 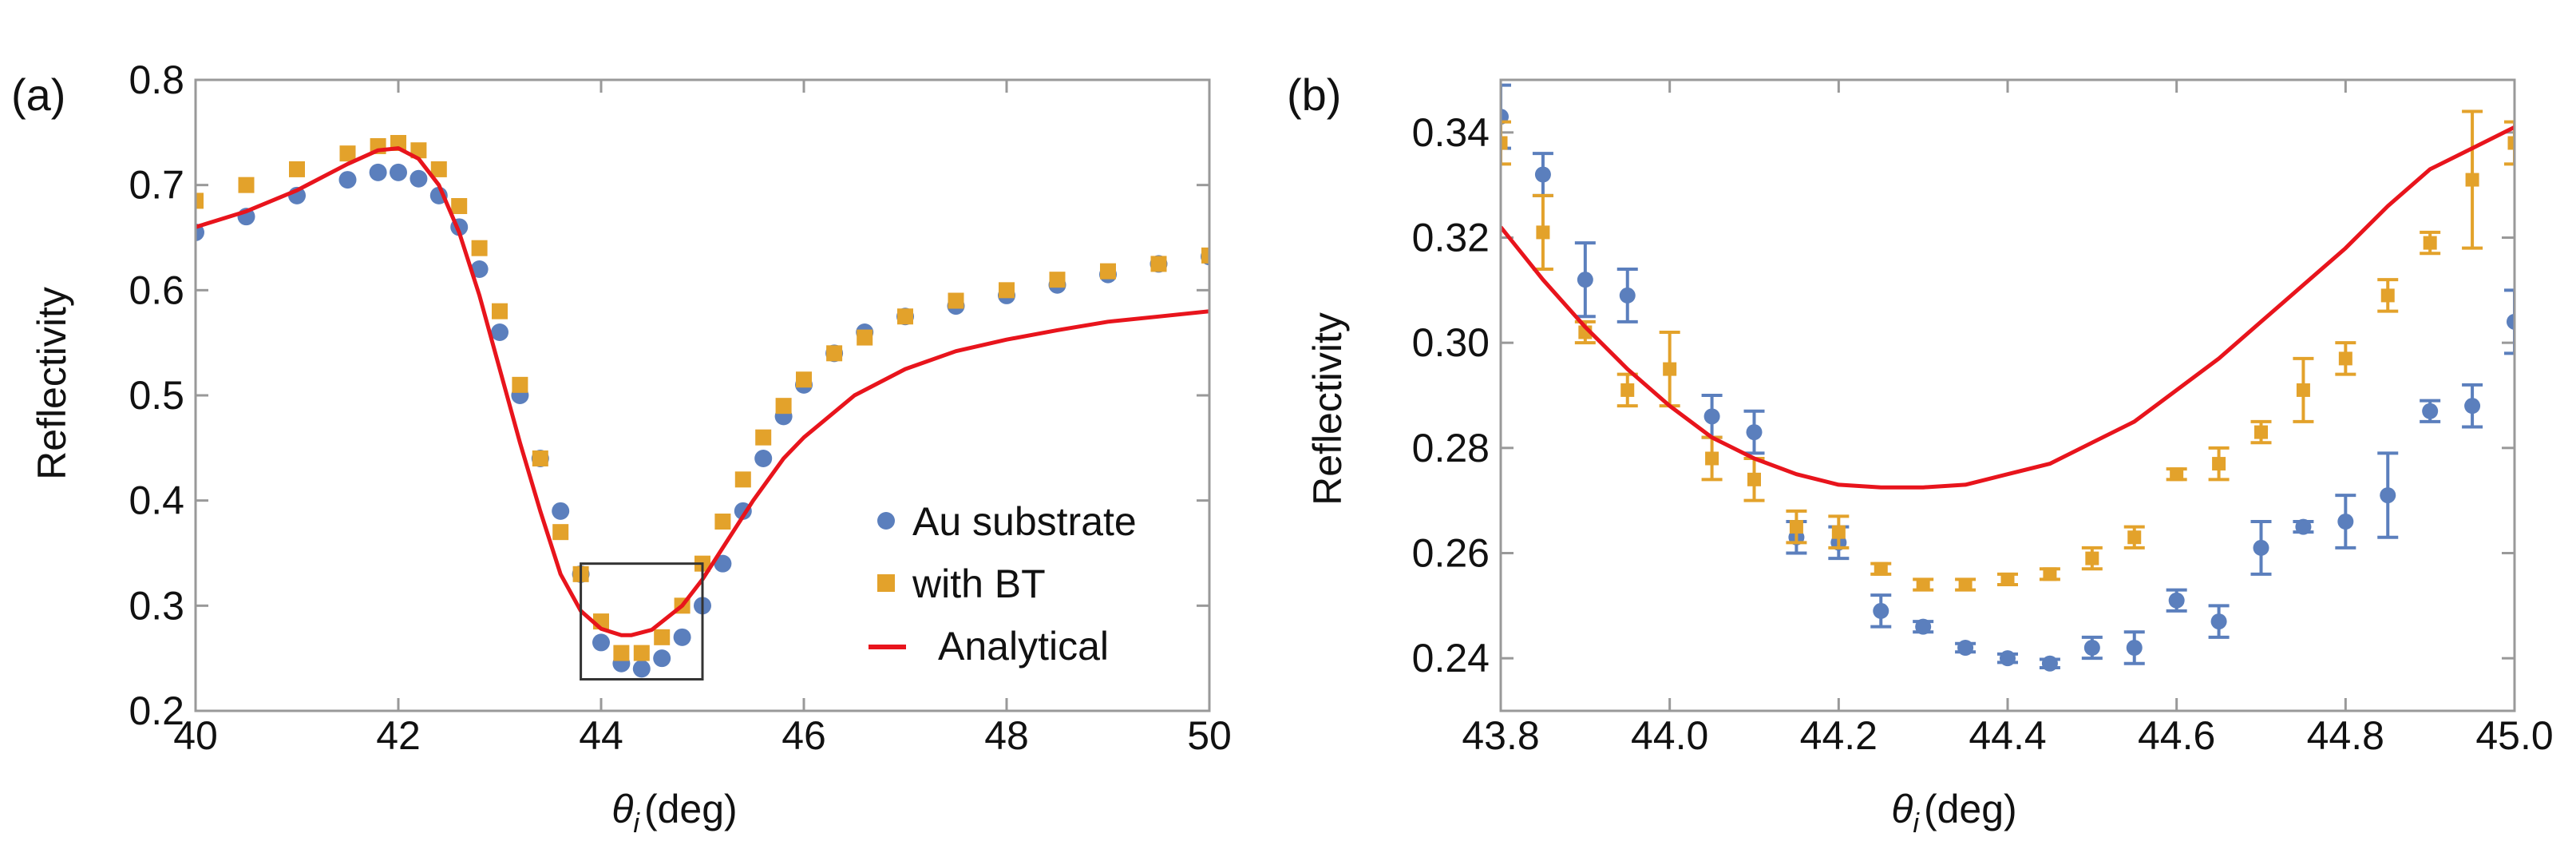 I want to click on panel-a-zoom-box, so click(x=642, y=621).